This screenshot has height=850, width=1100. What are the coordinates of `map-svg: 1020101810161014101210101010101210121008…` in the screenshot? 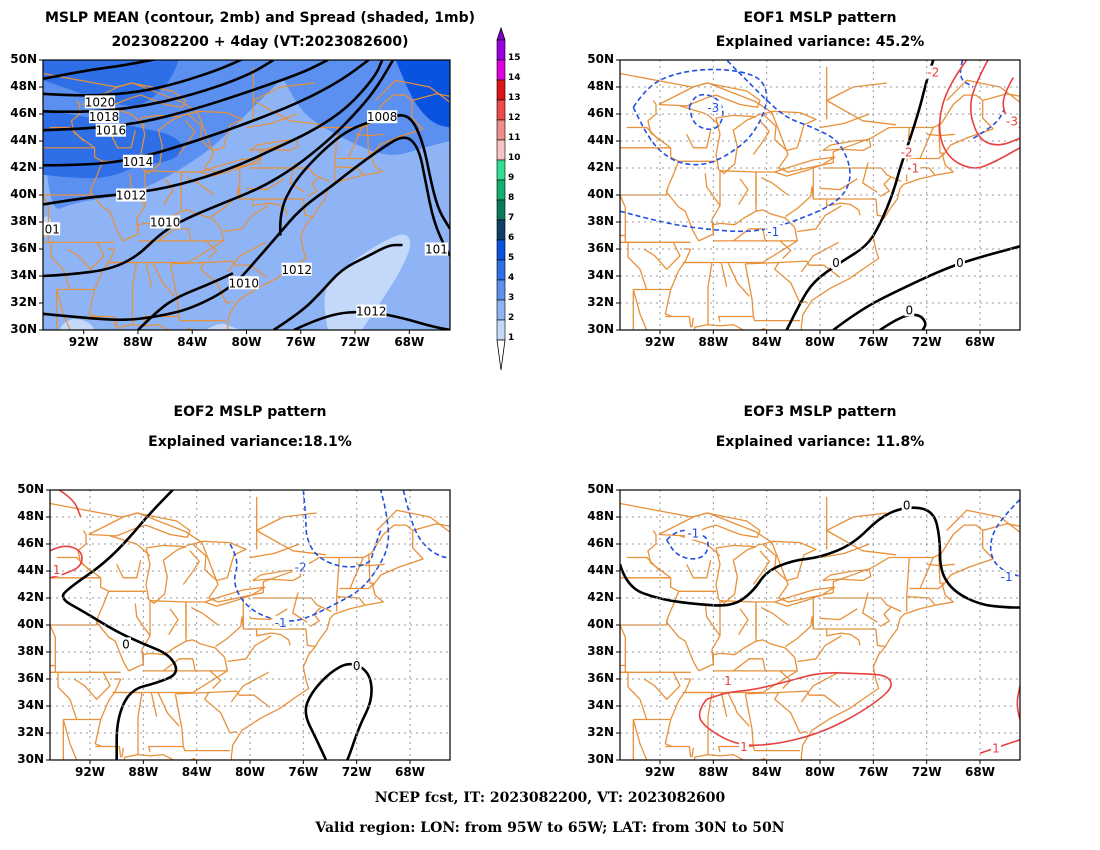 It's located at (245, 196).